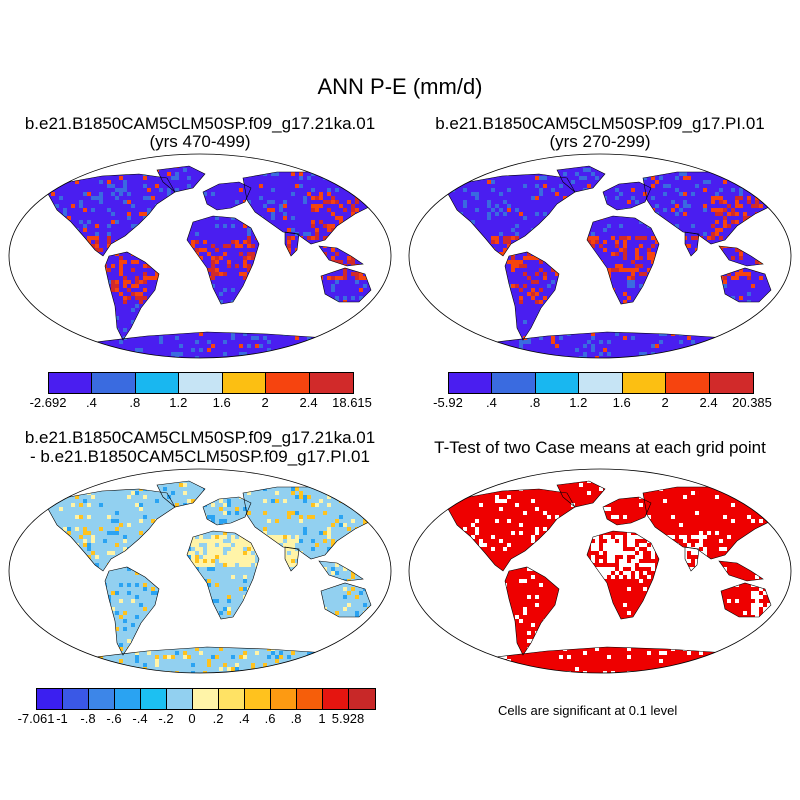  I want to click on colorbar-tick-label: 5.928, so click(348, 718).